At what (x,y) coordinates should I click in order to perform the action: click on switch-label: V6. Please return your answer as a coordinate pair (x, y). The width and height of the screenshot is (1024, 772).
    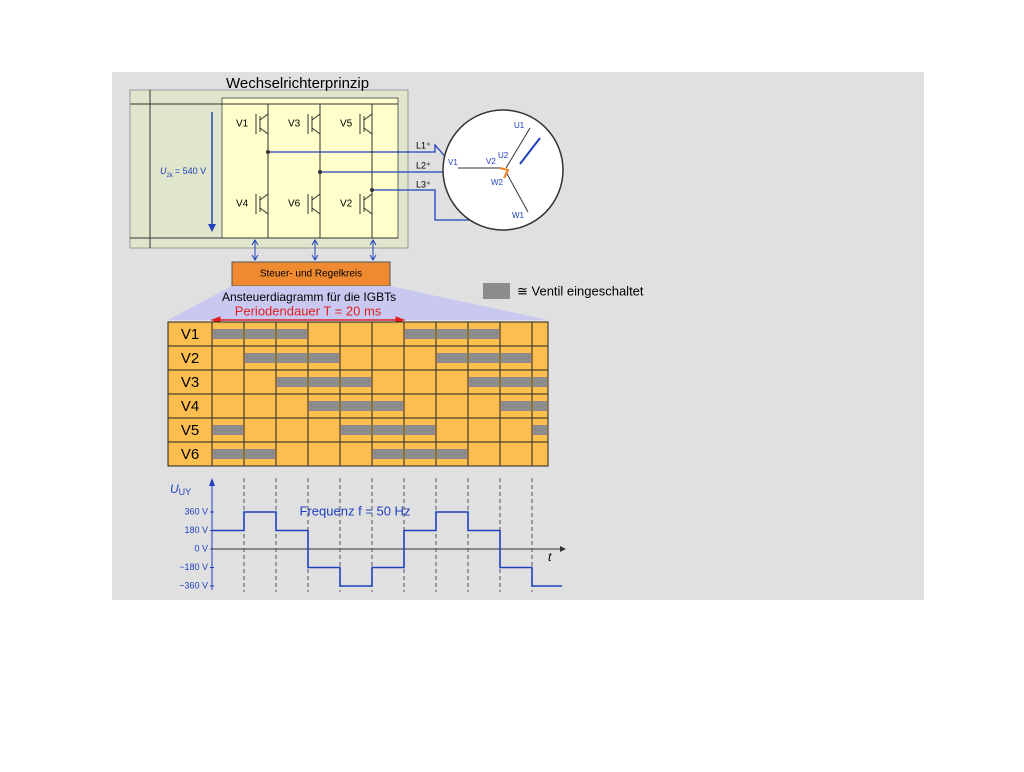
    Looking at the image, I should click on (294, 204).